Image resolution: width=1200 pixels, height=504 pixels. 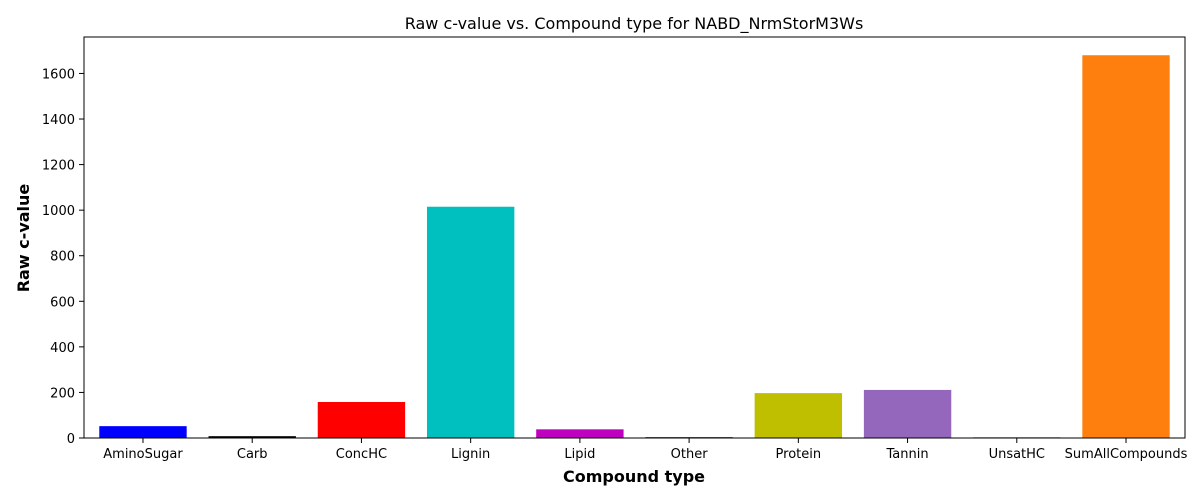 What do you see at coordinates (58, 211) in the screenshot?
I see `y-tick-label: 1000` at bounding box center [58, 211].